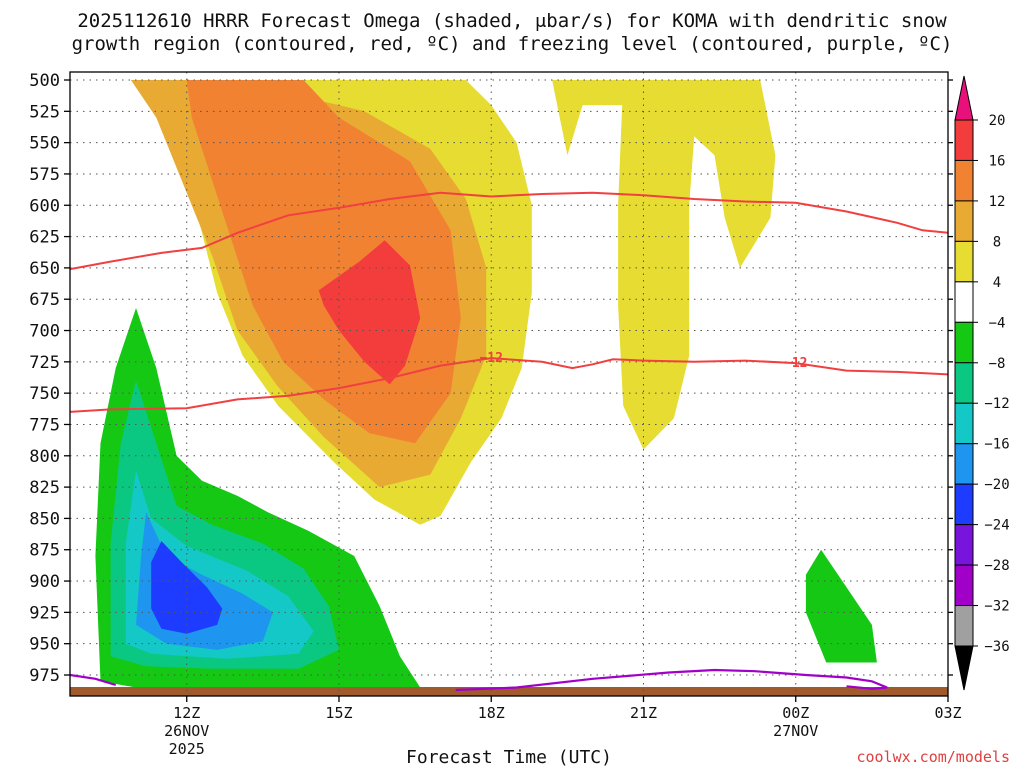 Image resolution: width=1024 pixels, height=768 pixels. What do you see at coordinates (44, 238) in the screenshot?
I see `y-tick-label-625: 625` at bounding box center [44, 238].